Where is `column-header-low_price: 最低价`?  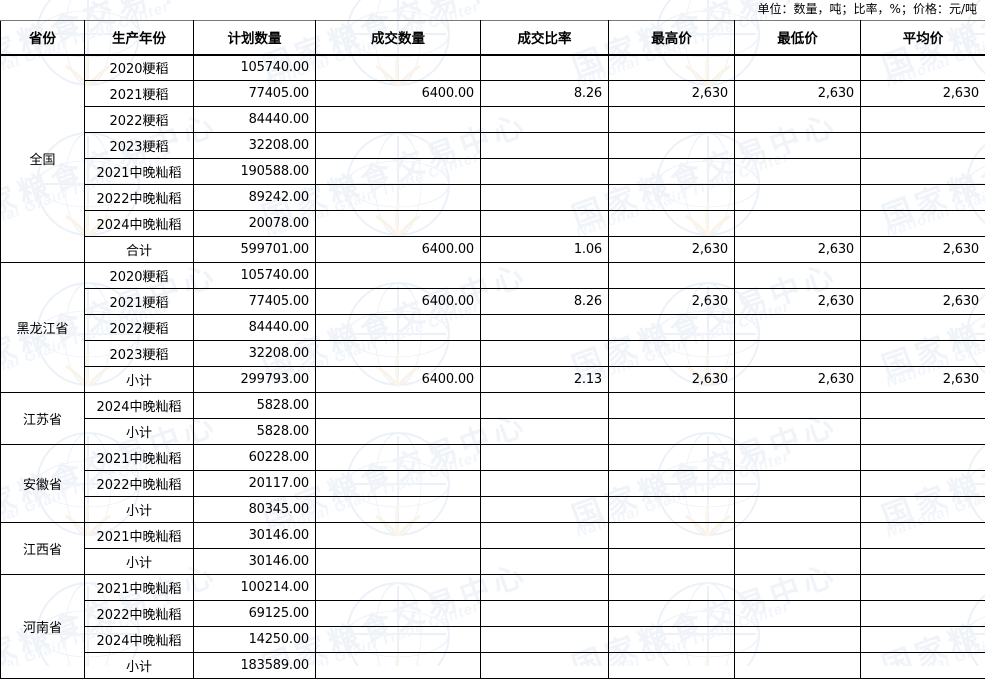 column-header-low_price: 最低价 is located at coordinates (798, 38).